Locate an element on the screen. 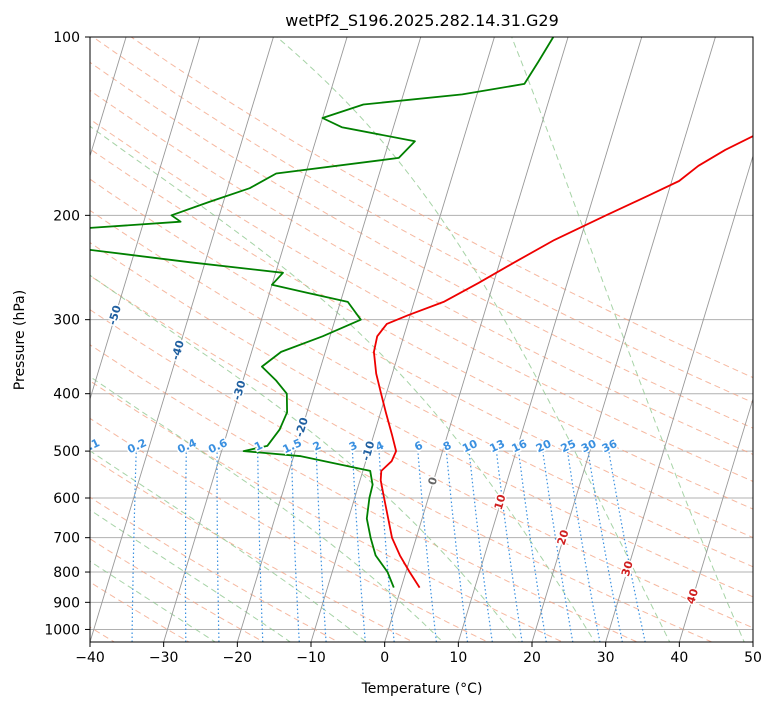  y-tick-label: 600 is located at coordinates (66, 499).